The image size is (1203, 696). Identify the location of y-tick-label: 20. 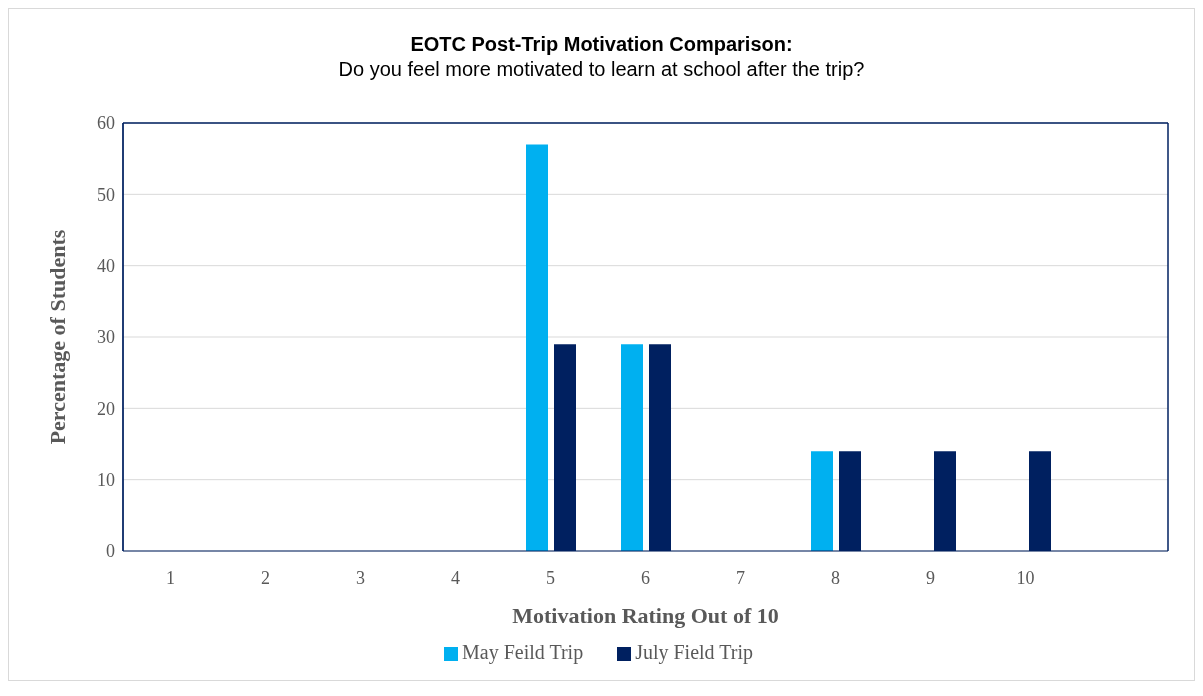
(106, 408).